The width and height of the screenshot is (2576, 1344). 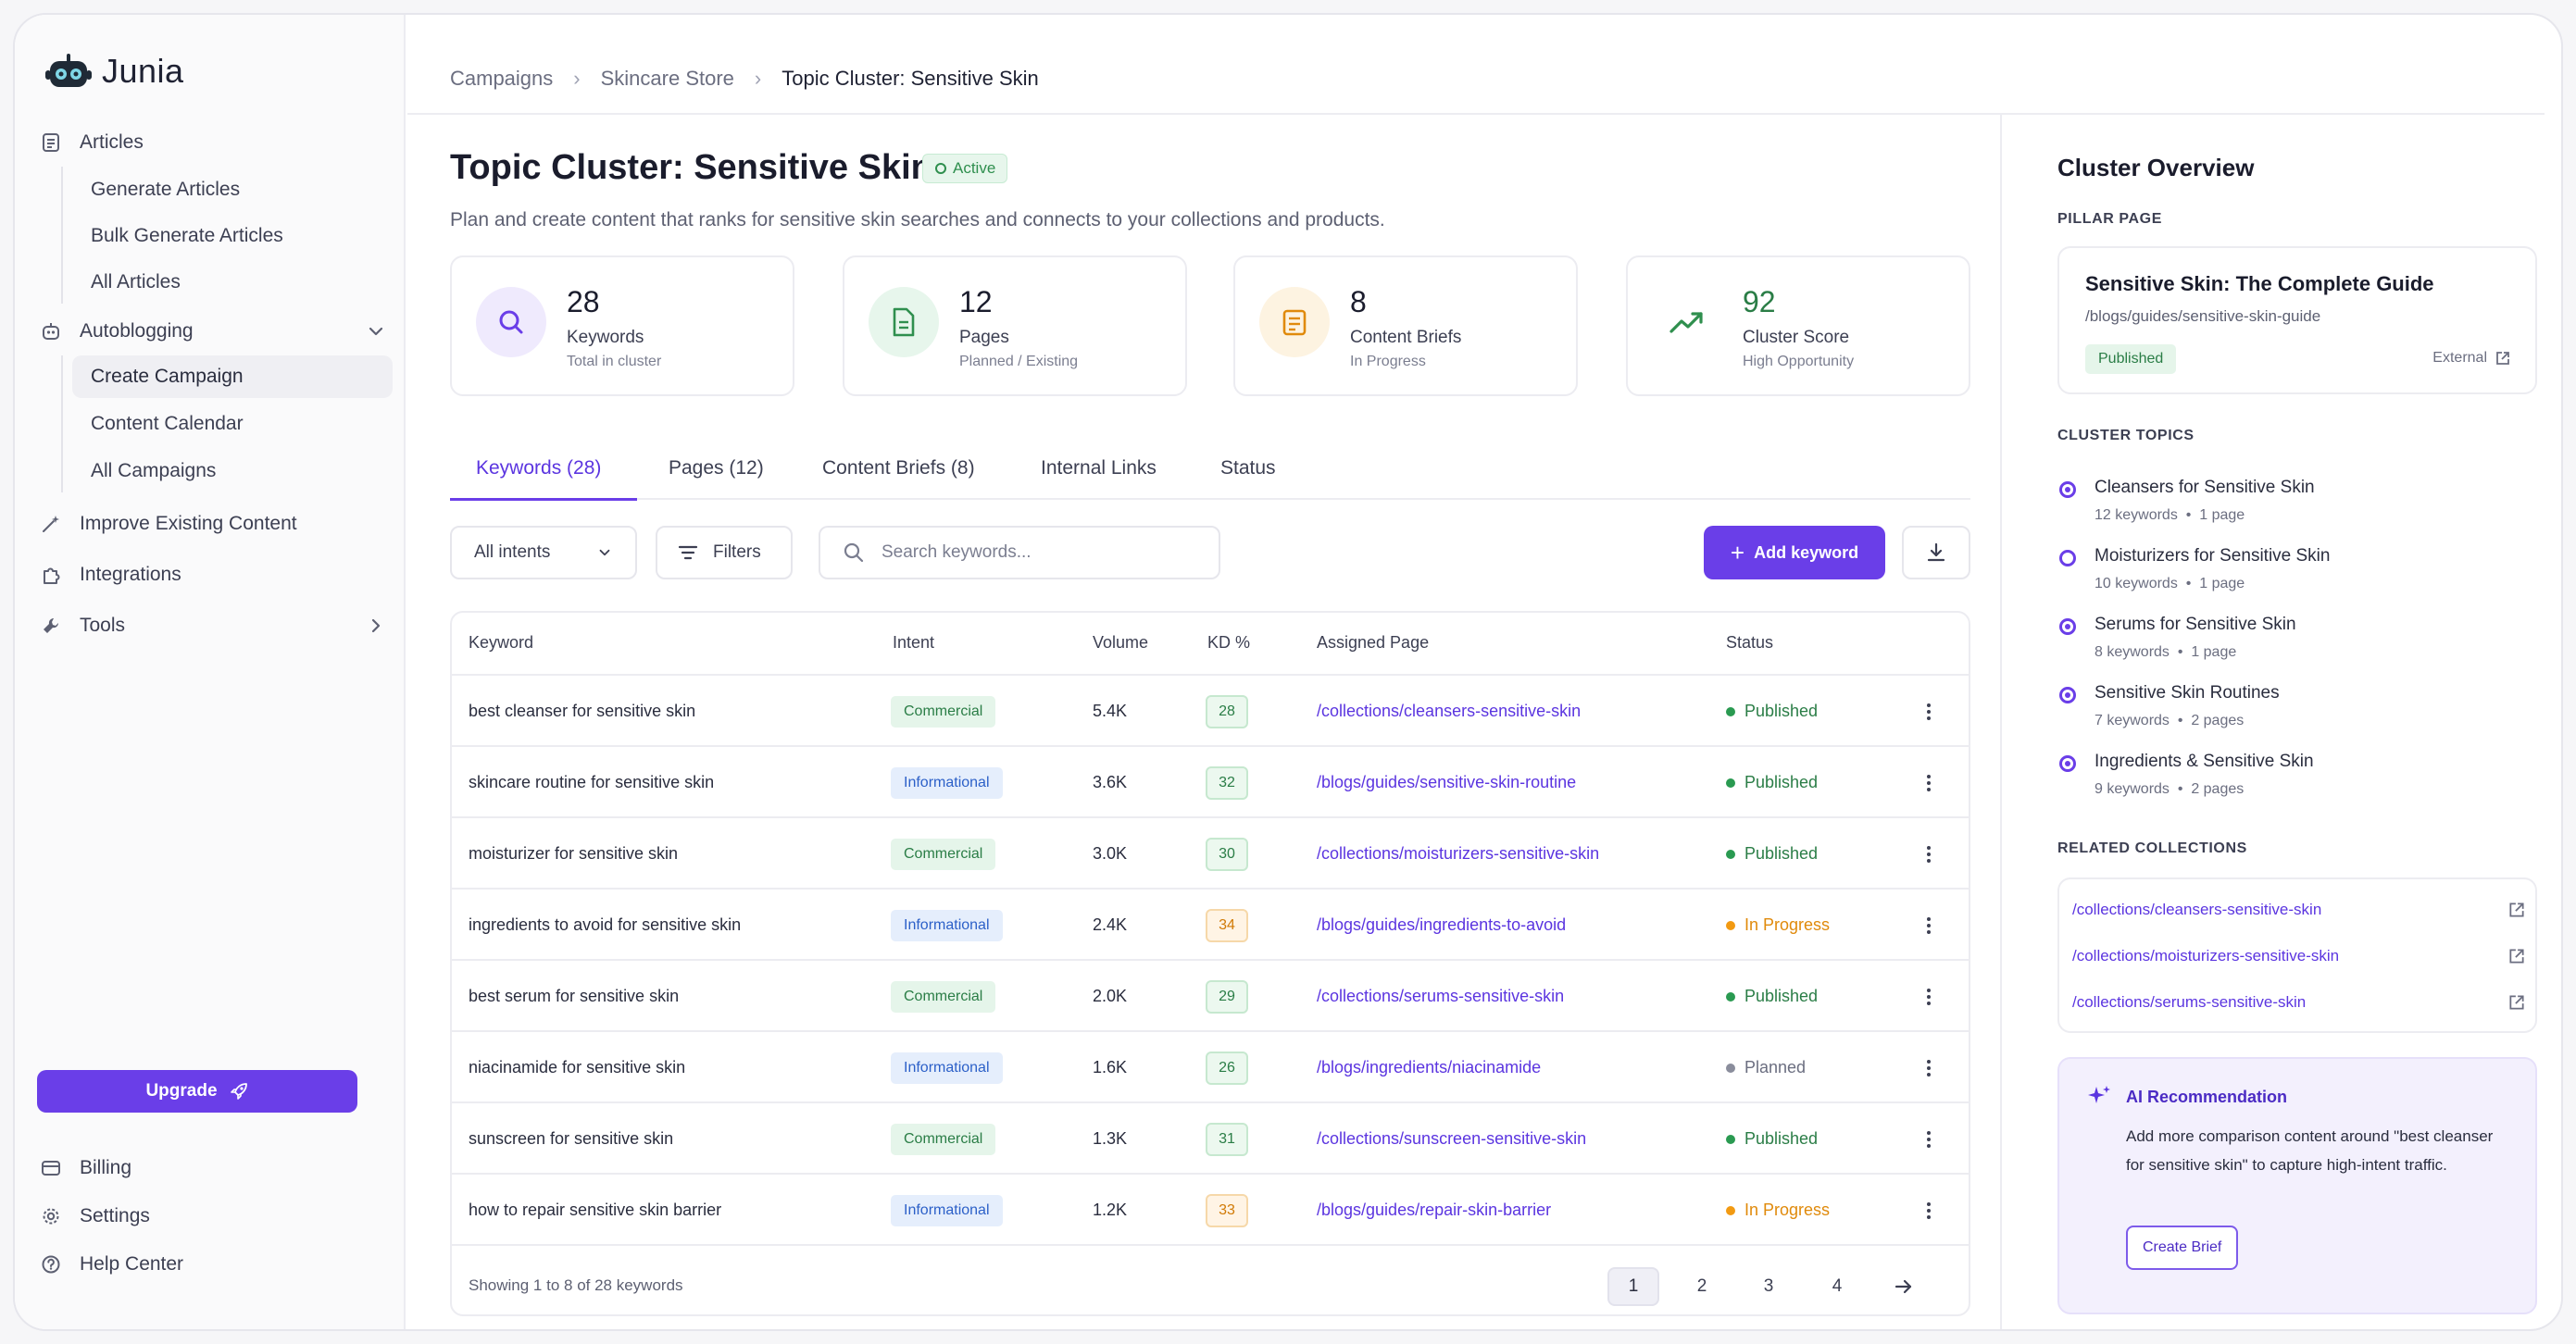 What do you see at coordinates (667, 78) in the screenshot?
I see `breadcrumb-skincare-store: Skincare Store` at bounding box center [667, 78].